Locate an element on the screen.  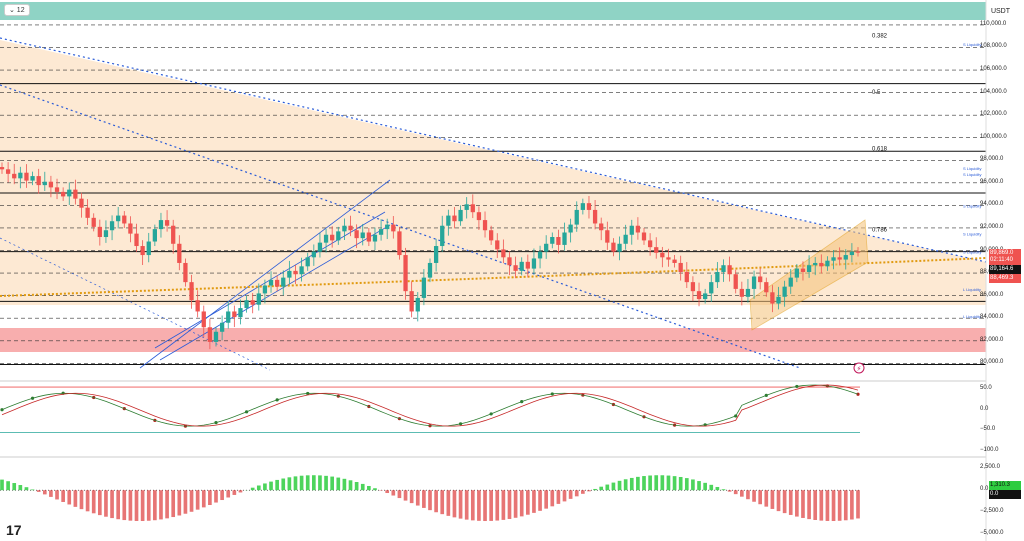
price-tick-label: 86,000.0 is located at coordinates (992, 294).